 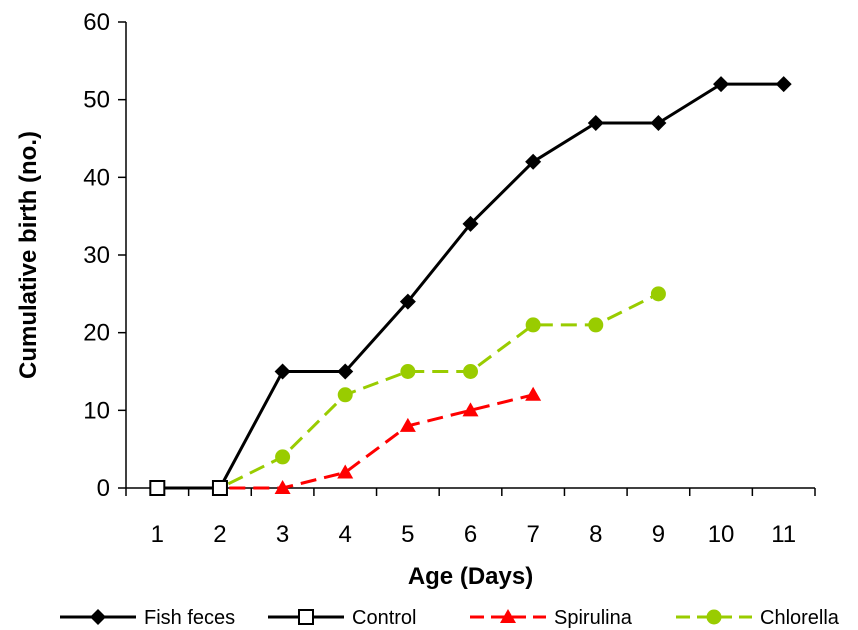 I want to click on series-control, so click(x=188, y=488).